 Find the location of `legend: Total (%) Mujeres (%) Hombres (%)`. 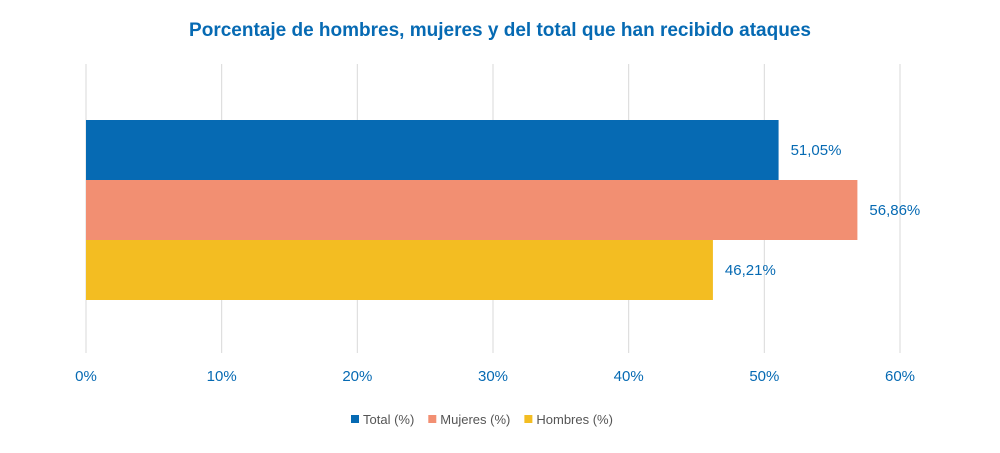

legend: Total (%) Mujeres (%) Hombres (%) is located at coordinates (482, 419).